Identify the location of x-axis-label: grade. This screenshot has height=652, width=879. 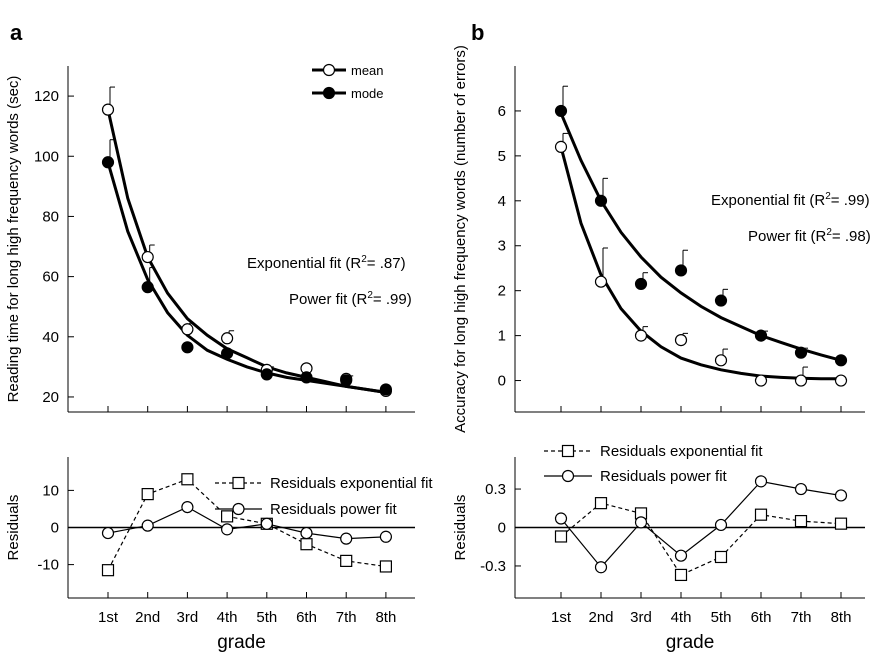
(690, 642).